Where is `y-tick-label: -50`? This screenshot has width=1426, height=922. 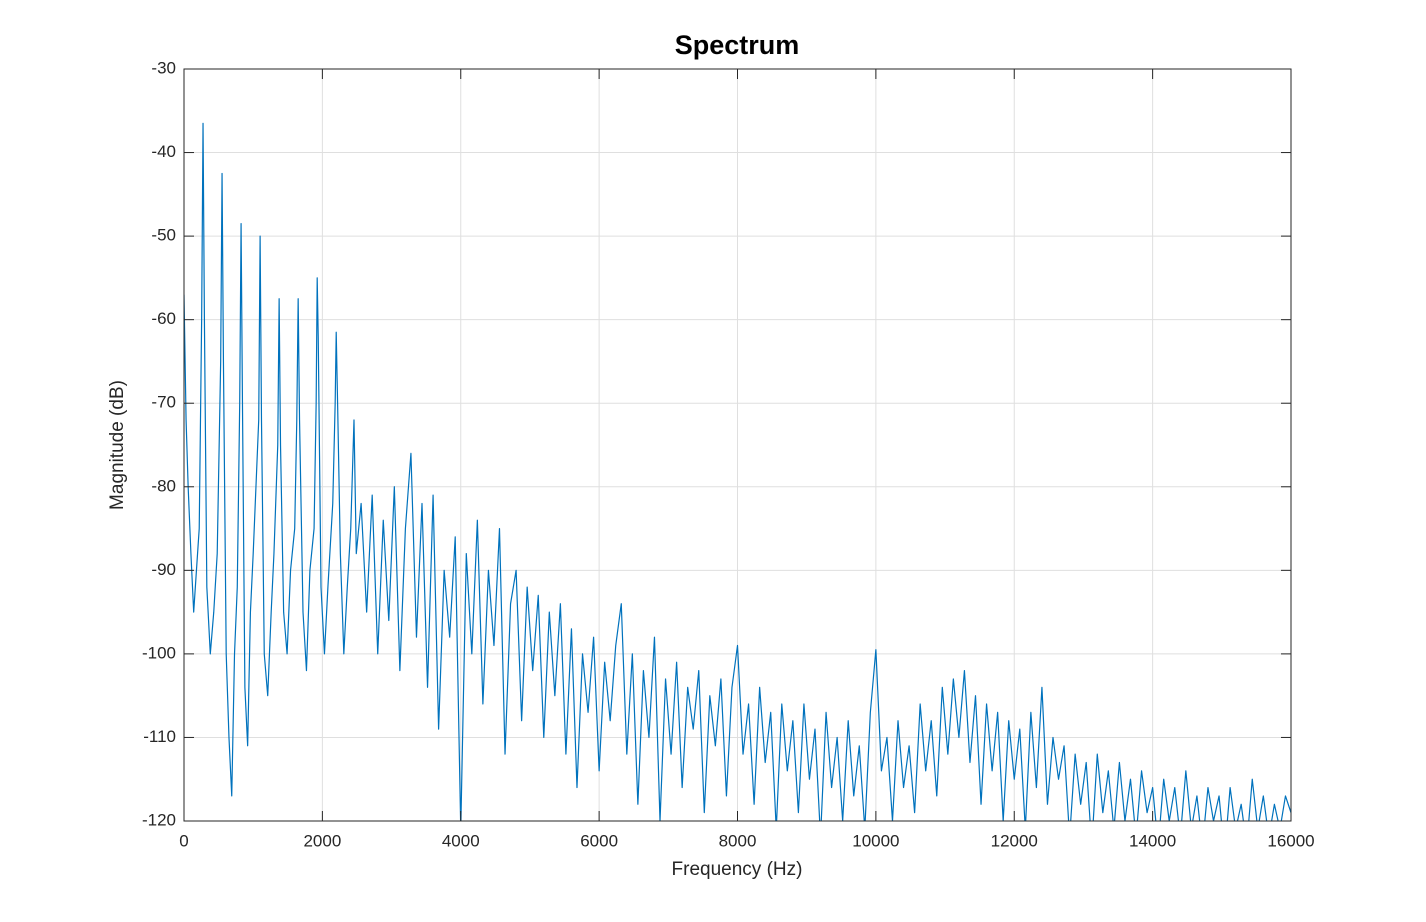
y-tick-label: -50 is located at coordinates (163, 235).